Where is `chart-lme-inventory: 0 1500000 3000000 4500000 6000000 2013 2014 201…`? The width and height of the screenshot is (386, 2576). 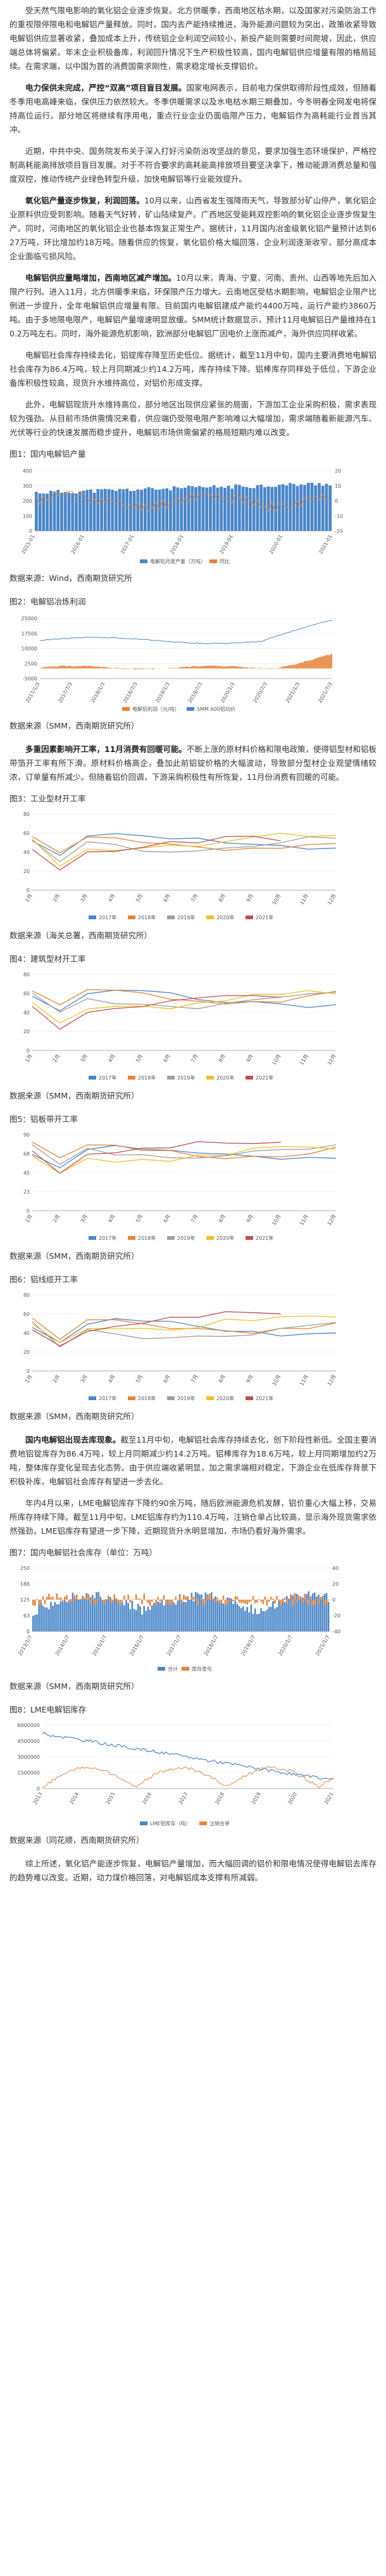
chart-lme-inventory: 0 1500000 3000000 4500000 6000000 2013 2014 201… is located at coordinates (186, 1775).